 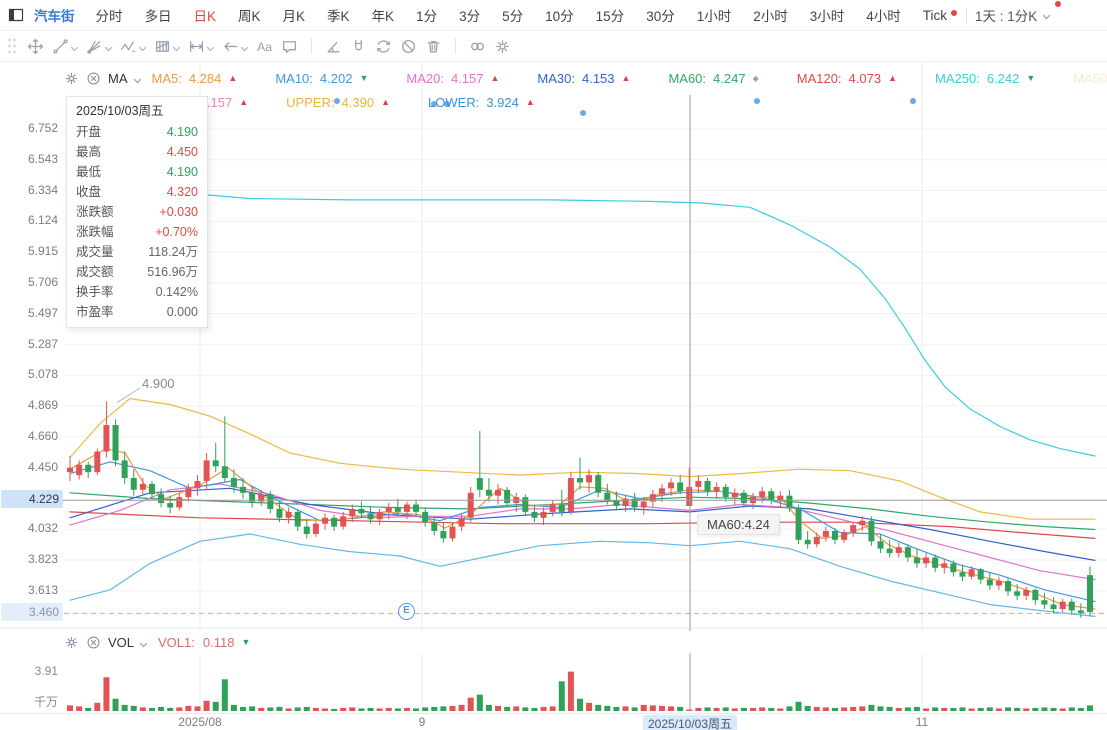 What do you see at coordinates (935, 15) in the screenshot?
I see `tab-Tick: Tick` at bounding box center [935, 15].